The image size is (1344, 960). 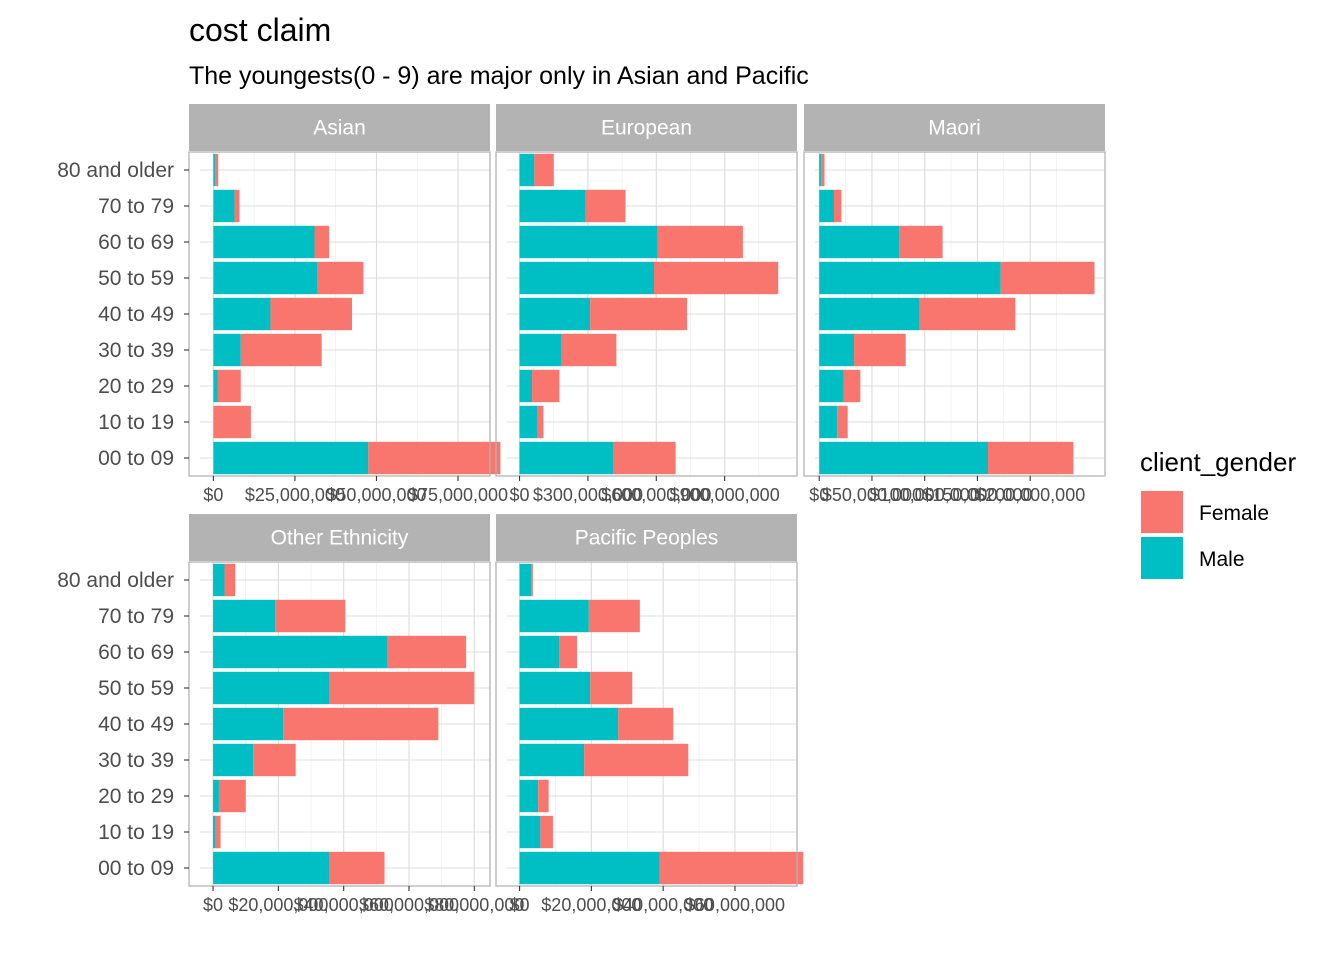 What do you see at coordinates (646, 128) in the screenshot?
I see `facet-label: European` at bounding box center [646, 128].